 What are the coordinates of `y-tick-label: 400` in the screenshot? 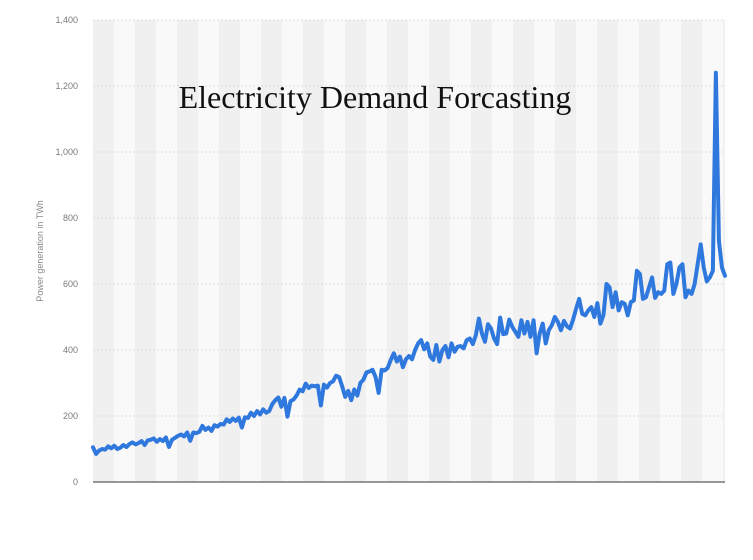 It's located at (70, 350).